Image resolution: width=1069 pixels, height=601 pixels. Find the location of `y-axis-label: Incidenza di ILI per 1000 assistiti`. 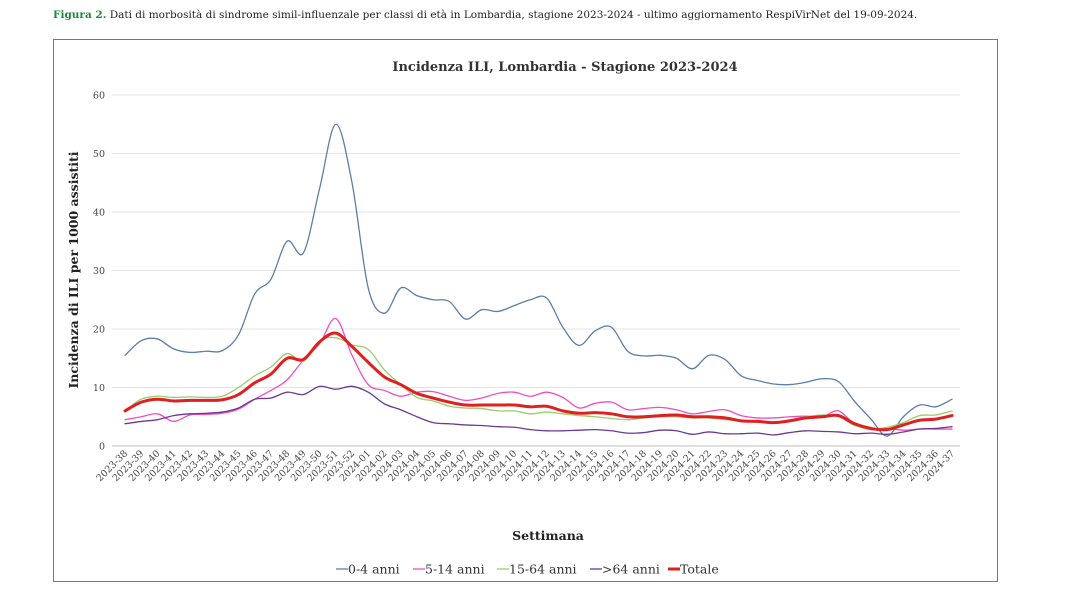

y-axis-label: Incidenza di ILI per 1000 assistiti is located at coordinates (73, 269).